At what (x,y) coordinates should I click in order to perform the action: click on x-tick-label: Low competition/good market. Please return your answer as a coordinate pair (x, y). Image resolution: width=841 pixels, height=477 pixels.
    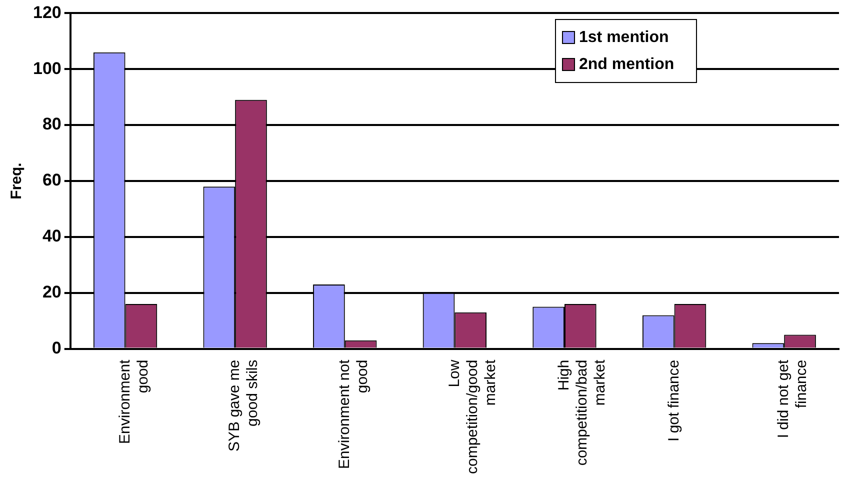
    Looking at the image, I should click on (472, 416).